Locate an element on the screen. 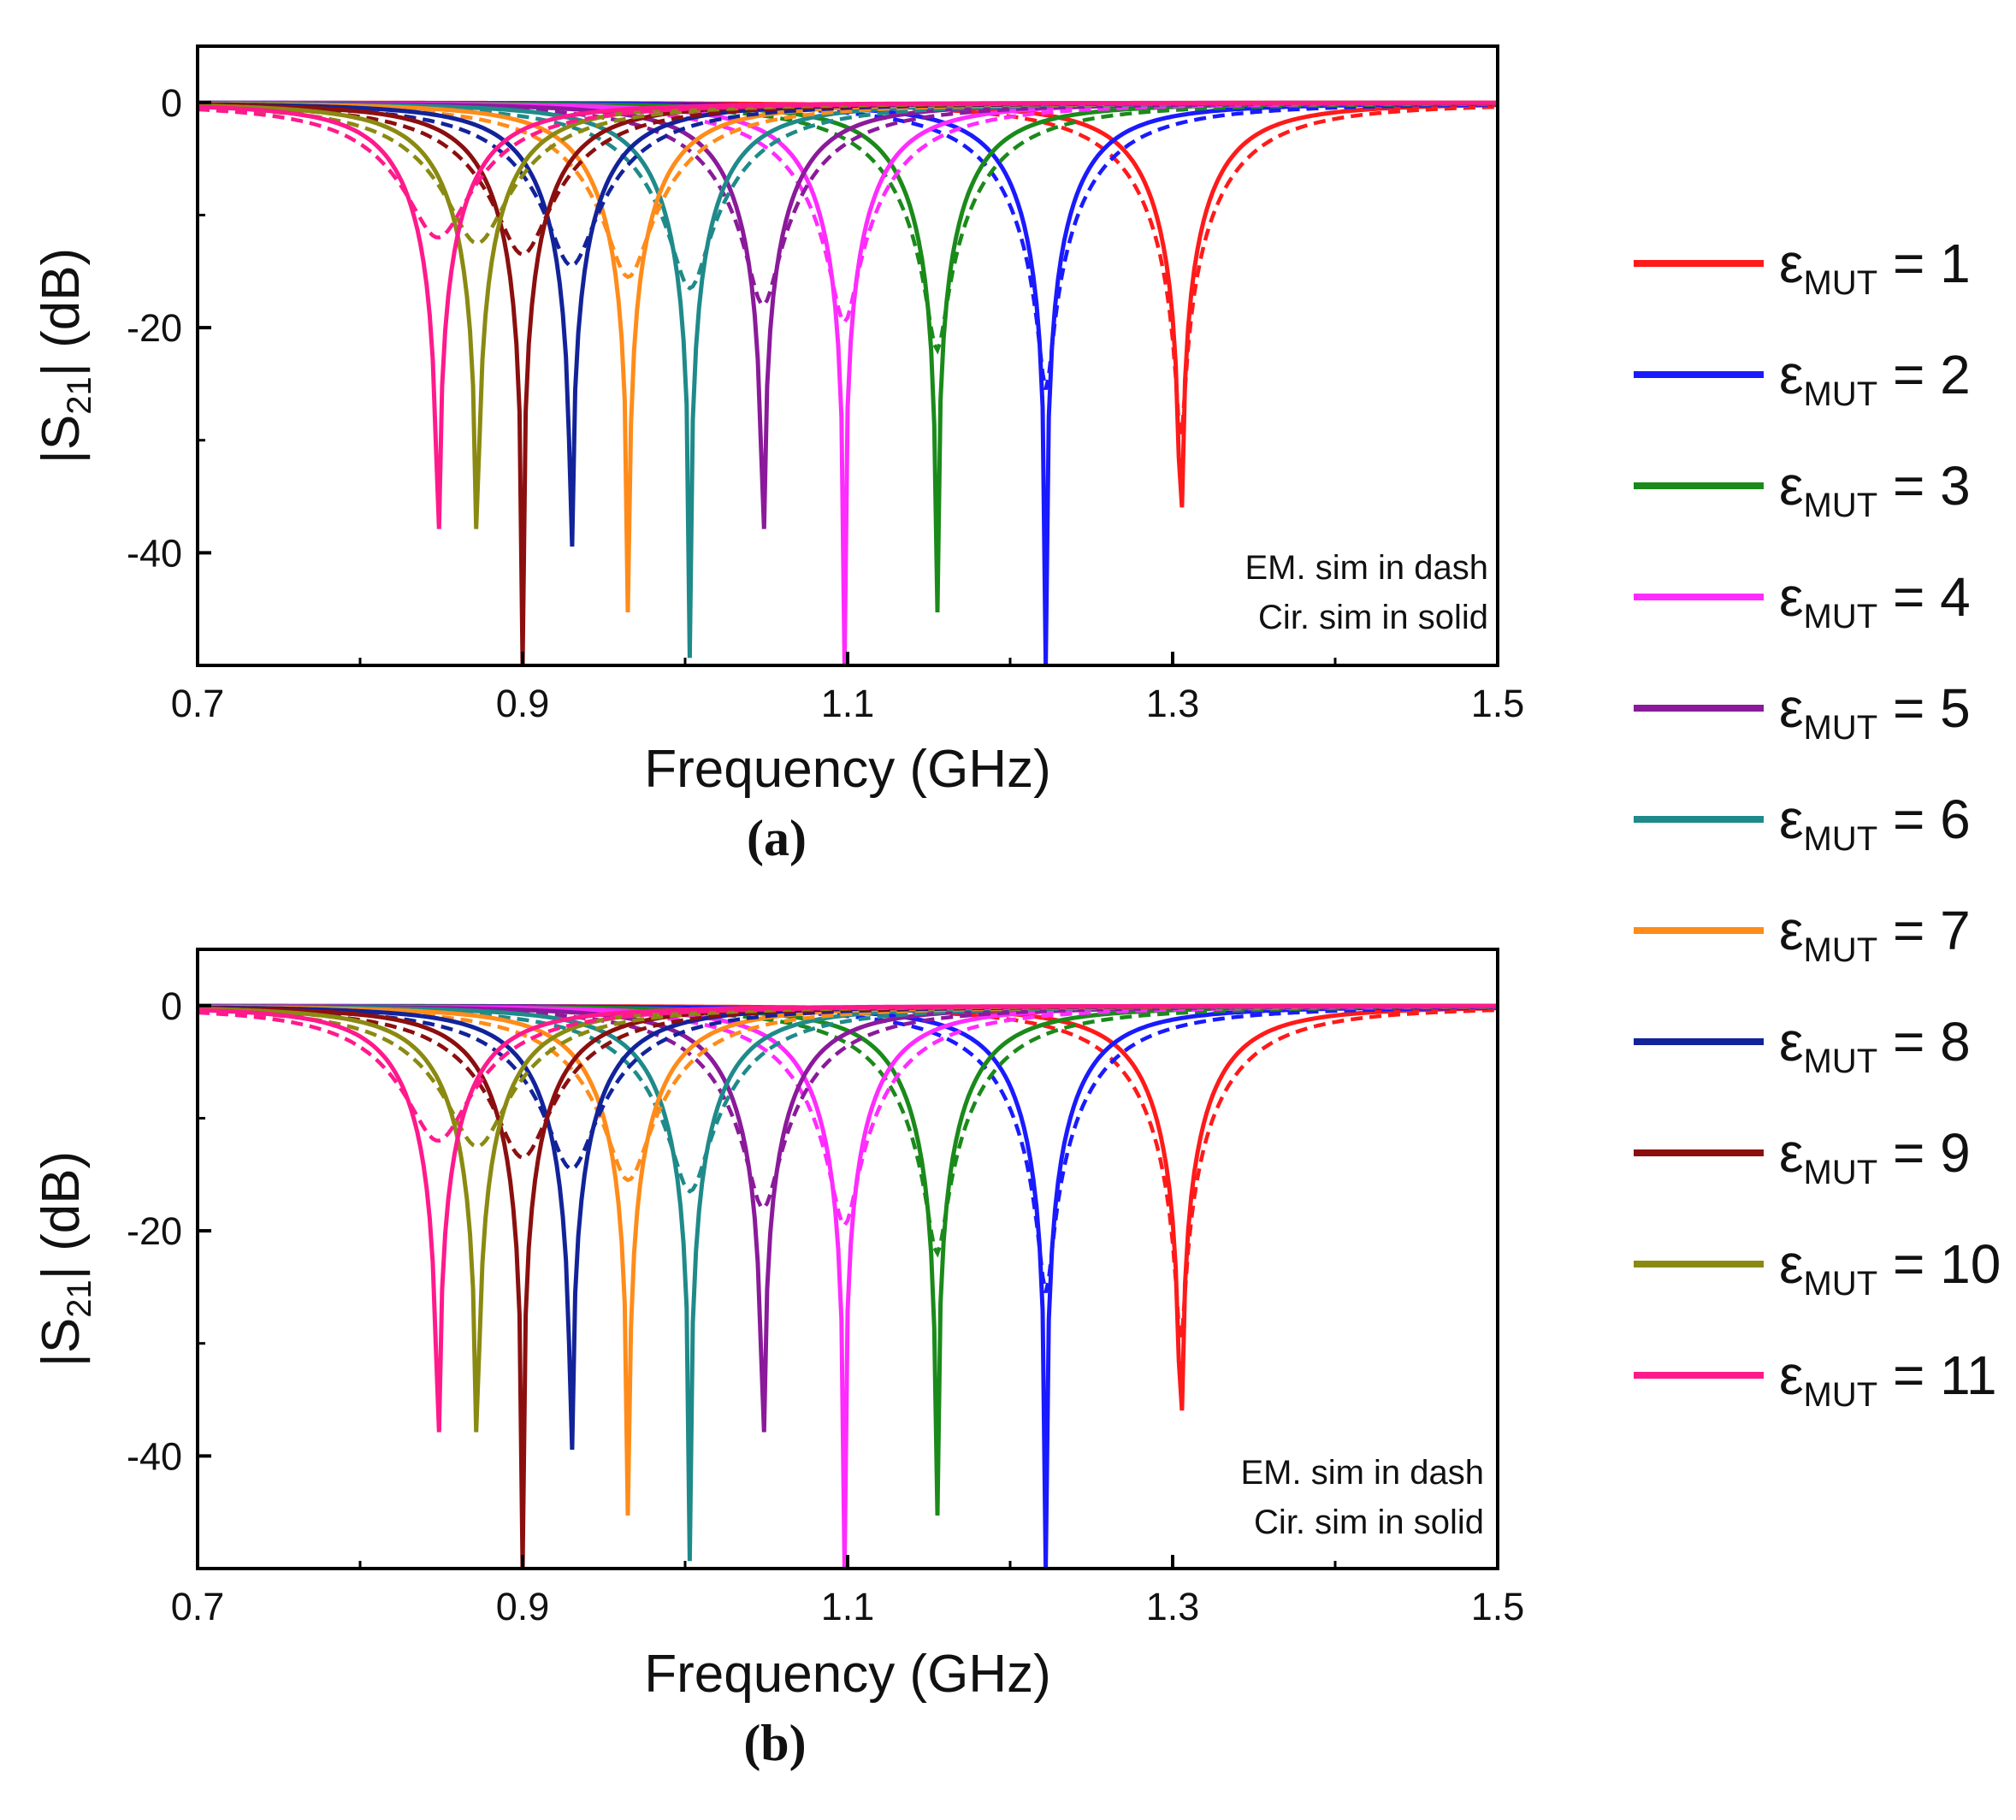  legend-item-6: εMUT = 6 is located at coordinates (1802, 824).